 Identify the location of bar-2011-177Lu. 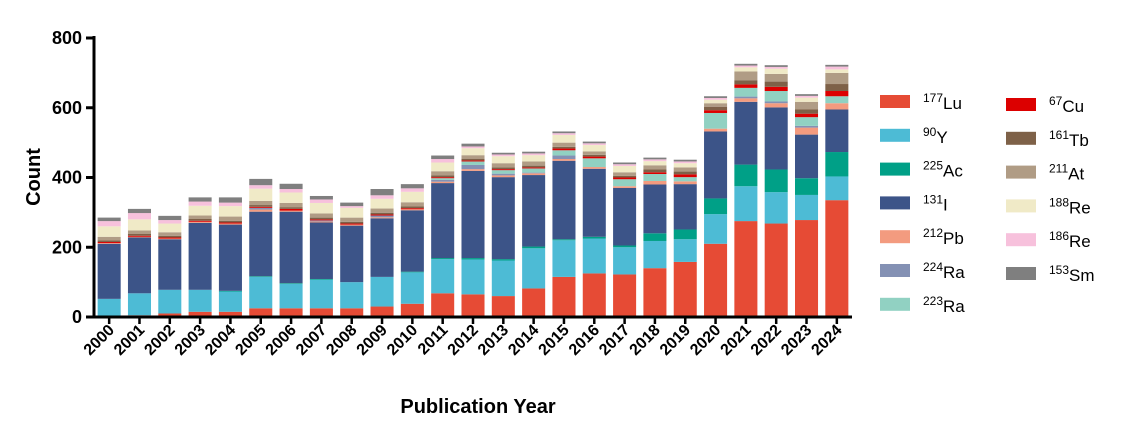
(443, 305).